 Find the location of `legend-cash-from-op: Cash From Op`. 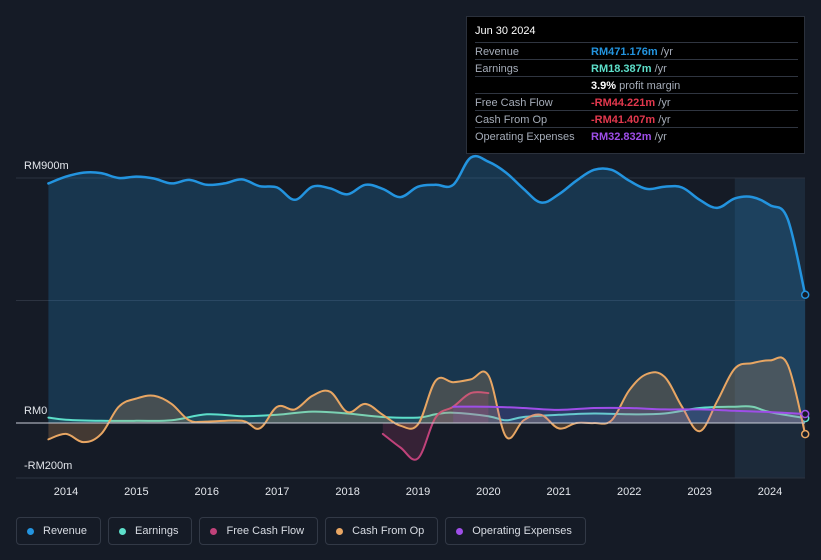

legend-cash-from-op: Cash From Op is located at coordinates (382, 531).